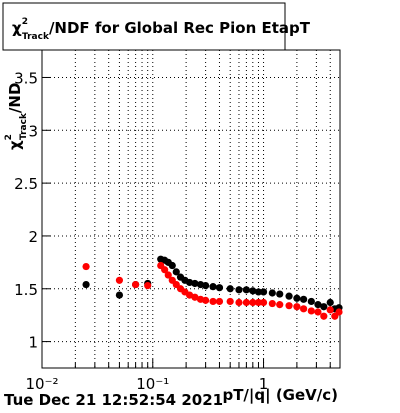  I want to click on y-tick-label: 3, so click(33, 131).